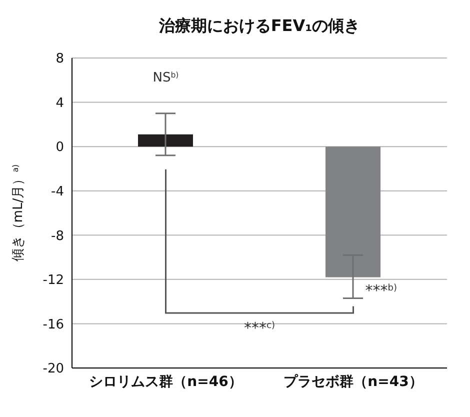  What do you see at coordinates (381, 291) in the screenshot?
I see `annotation: ***$^{b)}$` at bounding box center [381, 291].